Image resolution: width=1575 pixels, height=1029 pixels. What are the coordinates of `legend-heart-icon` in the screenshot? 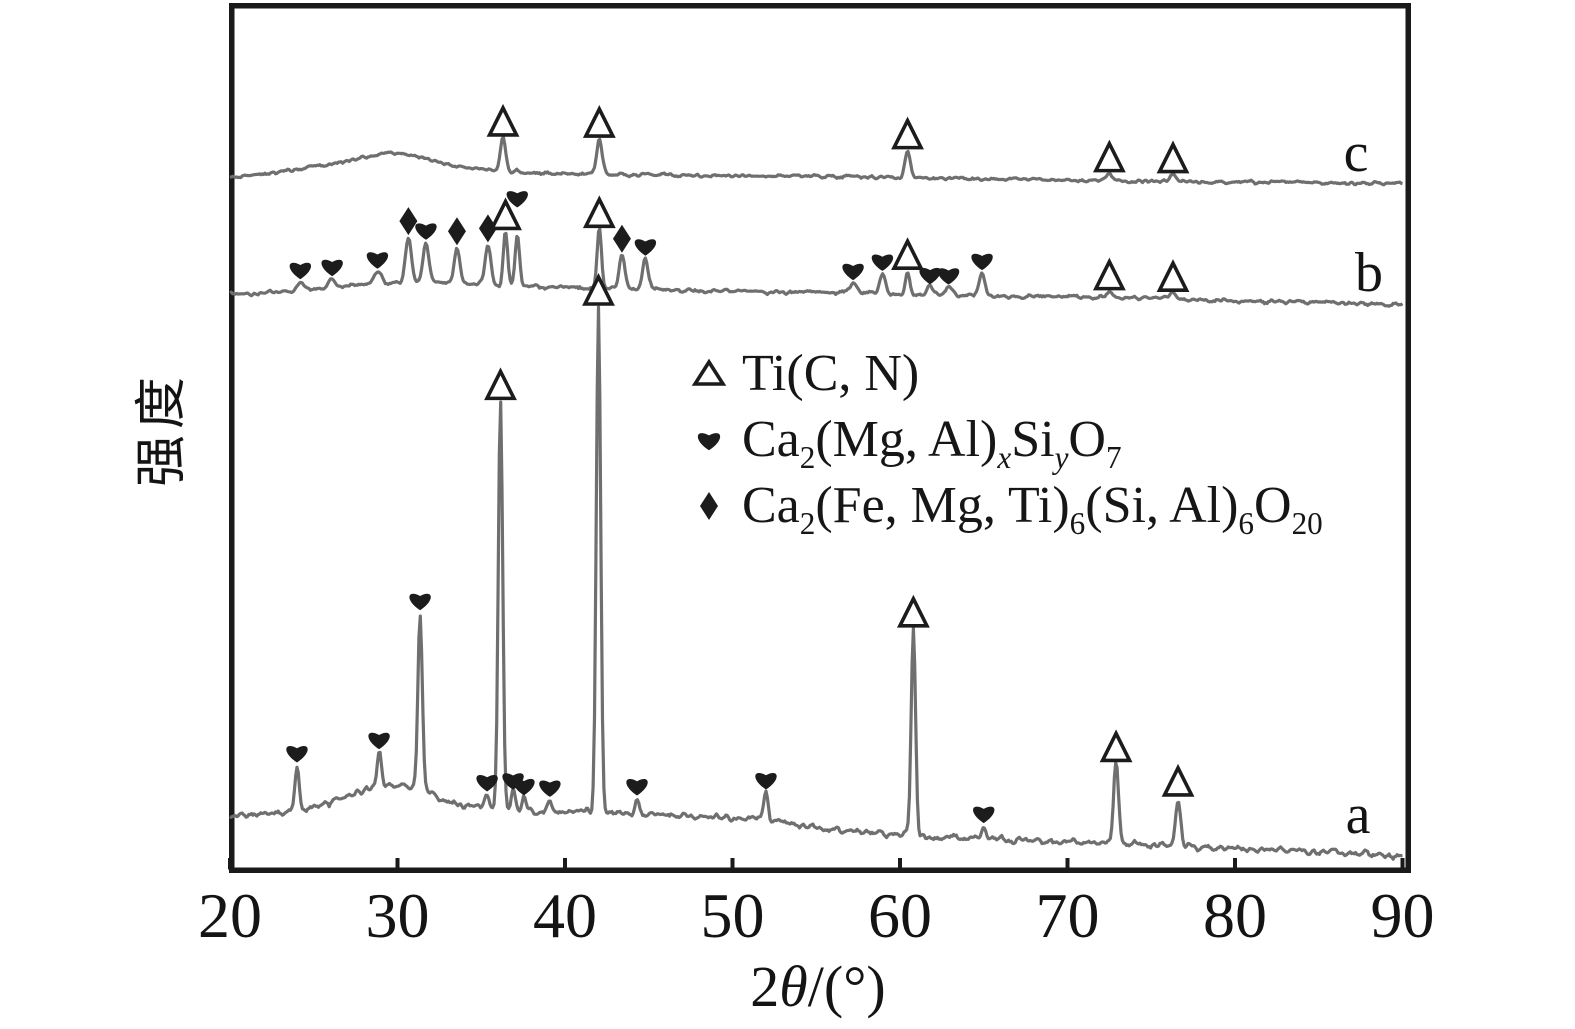 It's located at (709, 442).